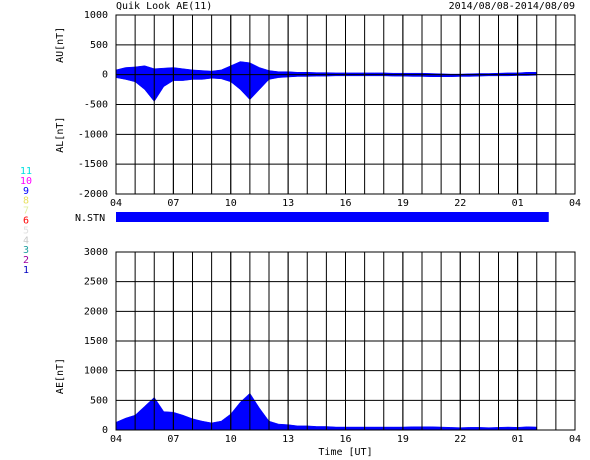 The image size is (590, 460). What do you see at coordinates (332, 217) in the screenshot?
I see `station-bar` at bounding box center [332, 217].